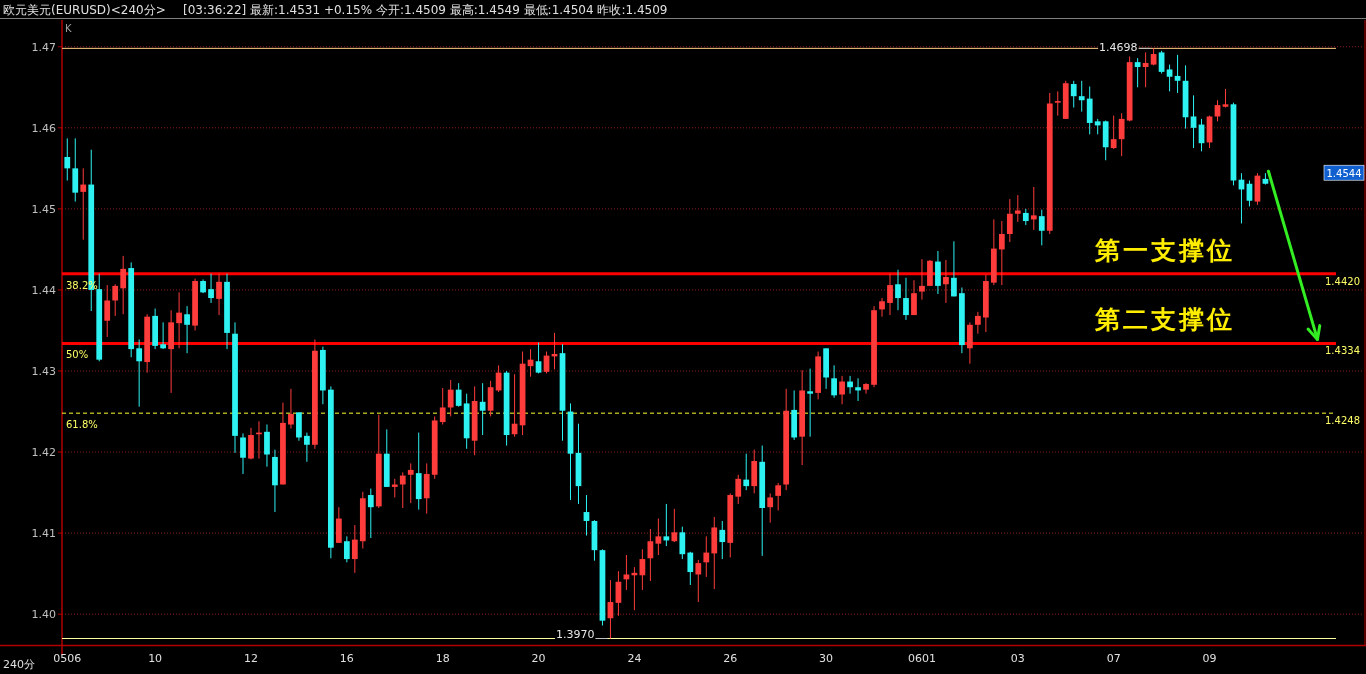  What do you see at coordinates (155, 658) in the screenshot?
I see `x-tick-label: 10` at bounding box center [155, 658].